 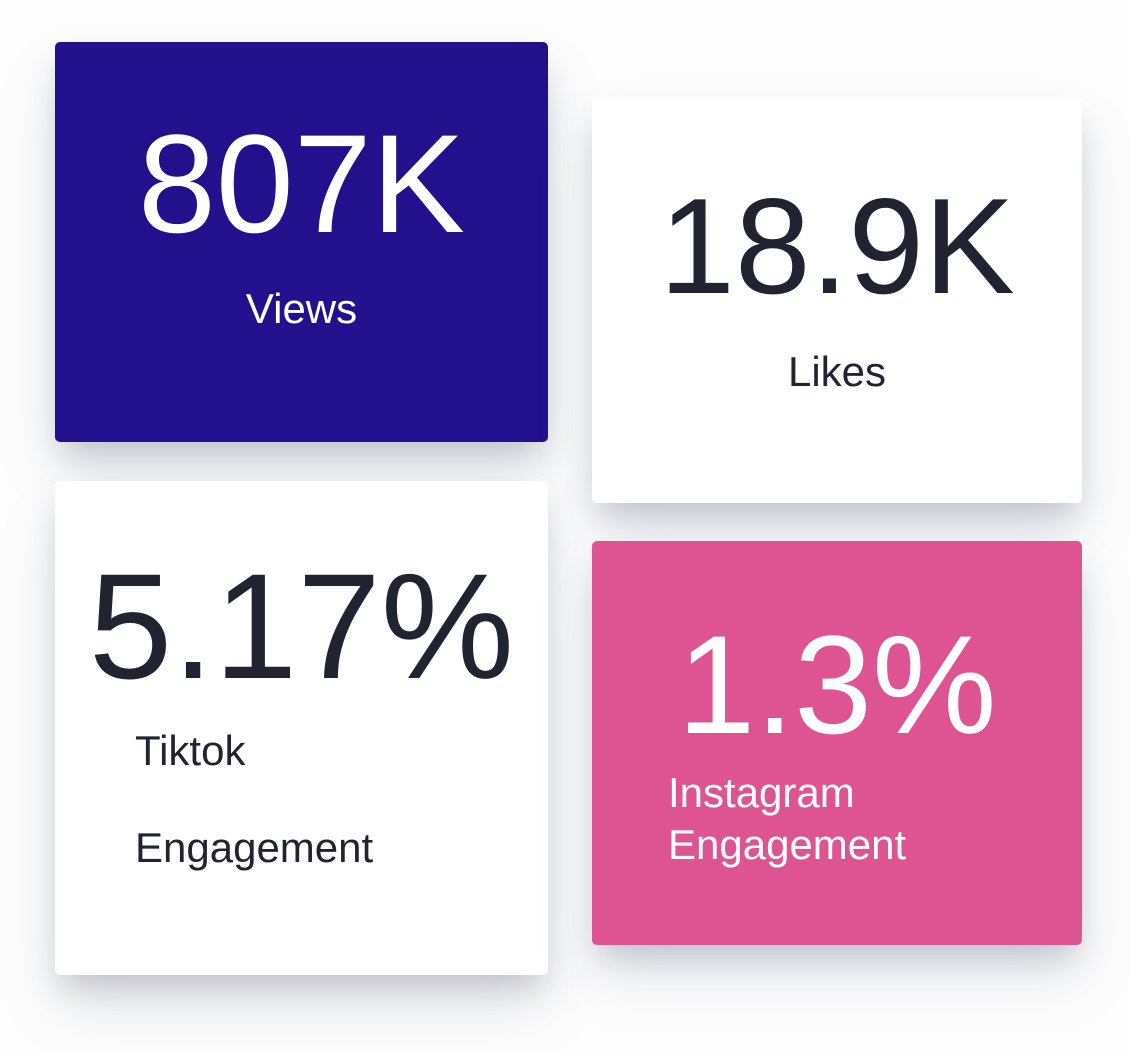 I want to click on tiktok-engagement-label-line1: Tiktok, so click(x=190, y=750).